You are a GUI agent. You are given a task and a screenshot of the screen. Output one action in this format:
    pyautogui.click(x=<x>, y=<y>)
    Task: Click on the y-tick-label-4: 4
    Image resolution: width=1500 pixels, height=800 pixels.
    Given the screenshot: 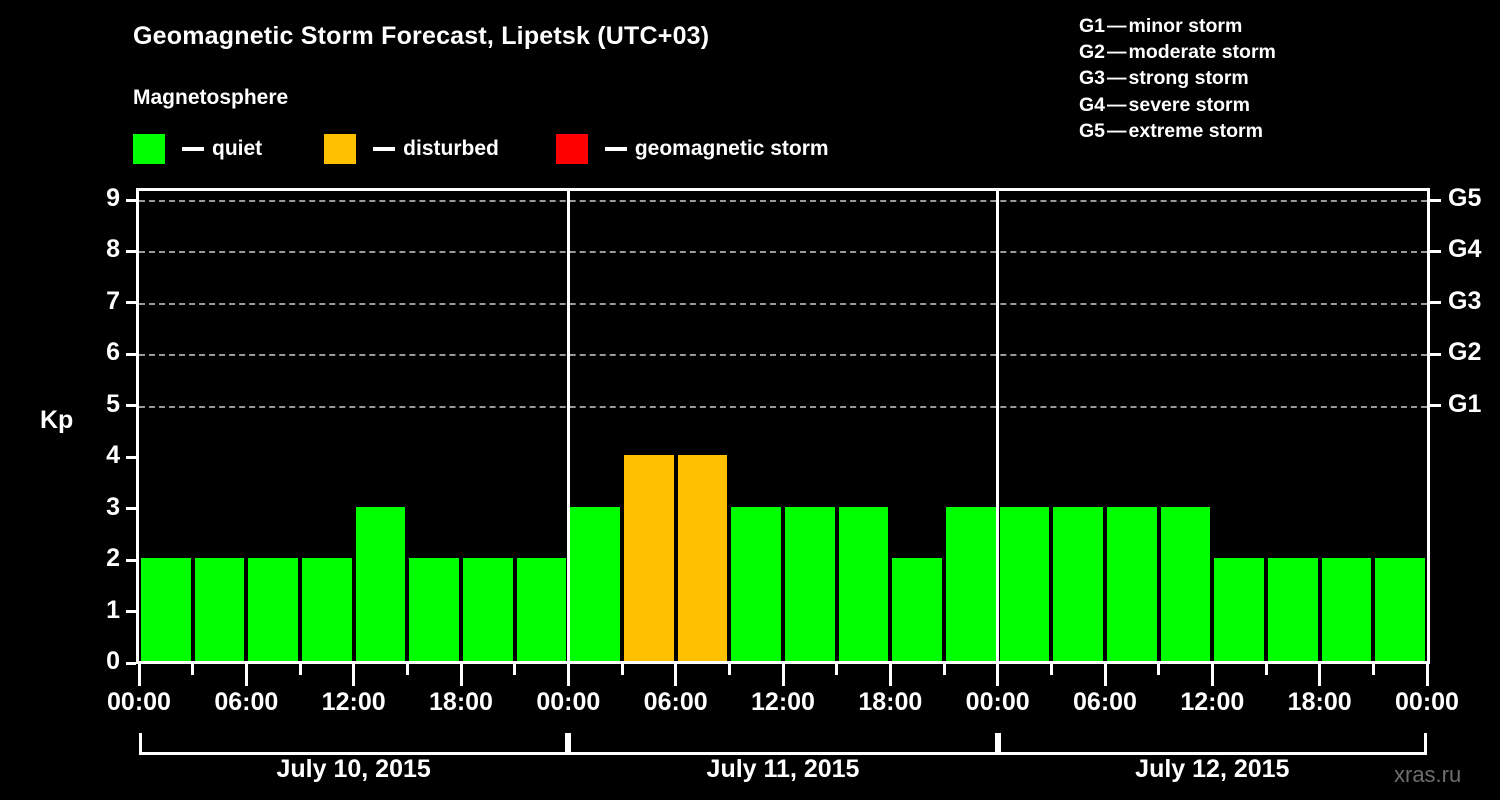 What is the action you would take?
    pyautogui.click(x=113, y=455)
    